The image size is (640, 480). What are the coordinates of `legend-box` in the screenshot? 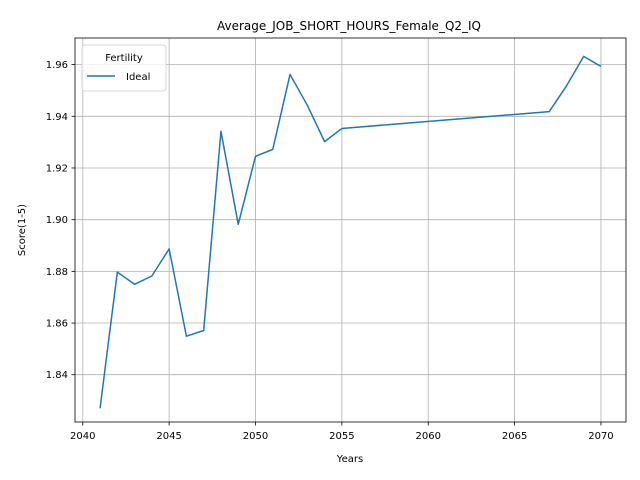 It's located at (124, 68).